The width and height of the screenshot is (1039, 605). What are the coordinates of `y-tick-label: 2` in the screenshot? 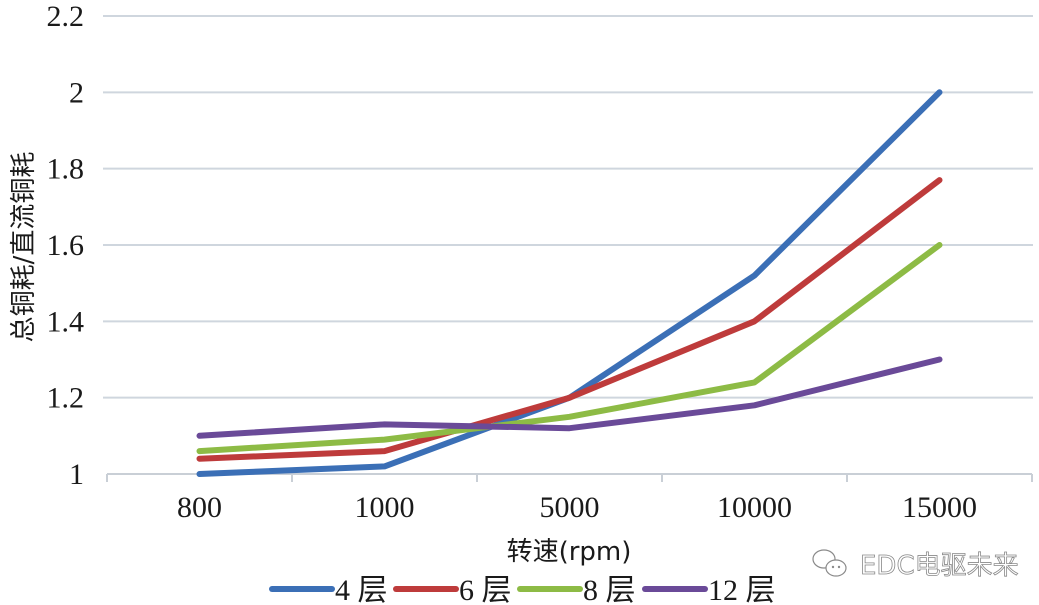 It's located at (76, 92).